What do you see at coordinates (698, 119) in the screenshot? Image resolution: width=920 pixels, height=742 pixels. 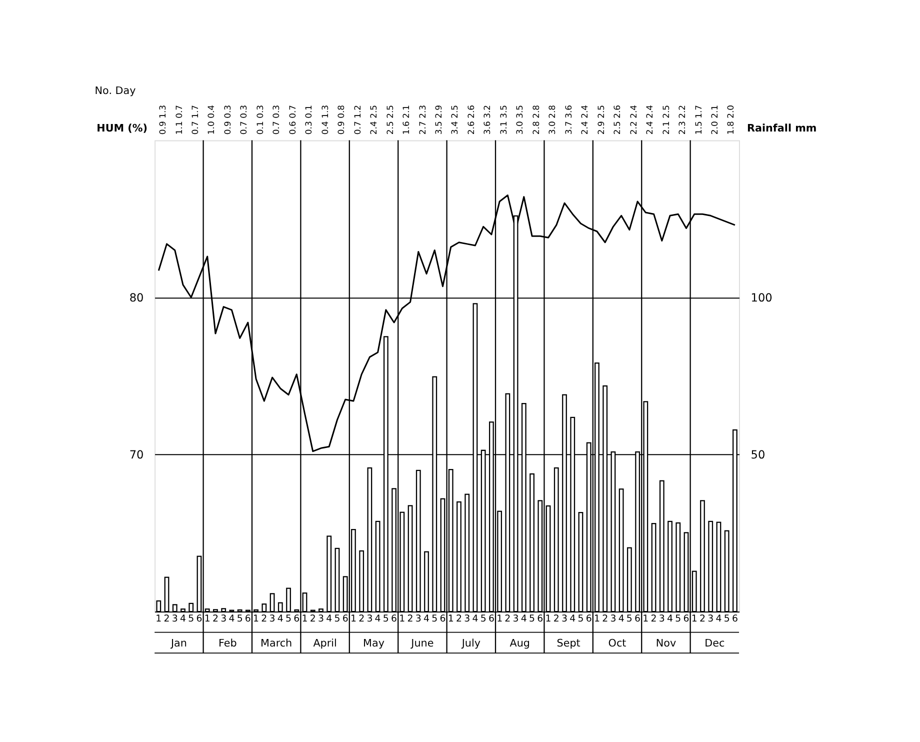 I see `text: 1.5 1.7` at bounding box center [698, 119].